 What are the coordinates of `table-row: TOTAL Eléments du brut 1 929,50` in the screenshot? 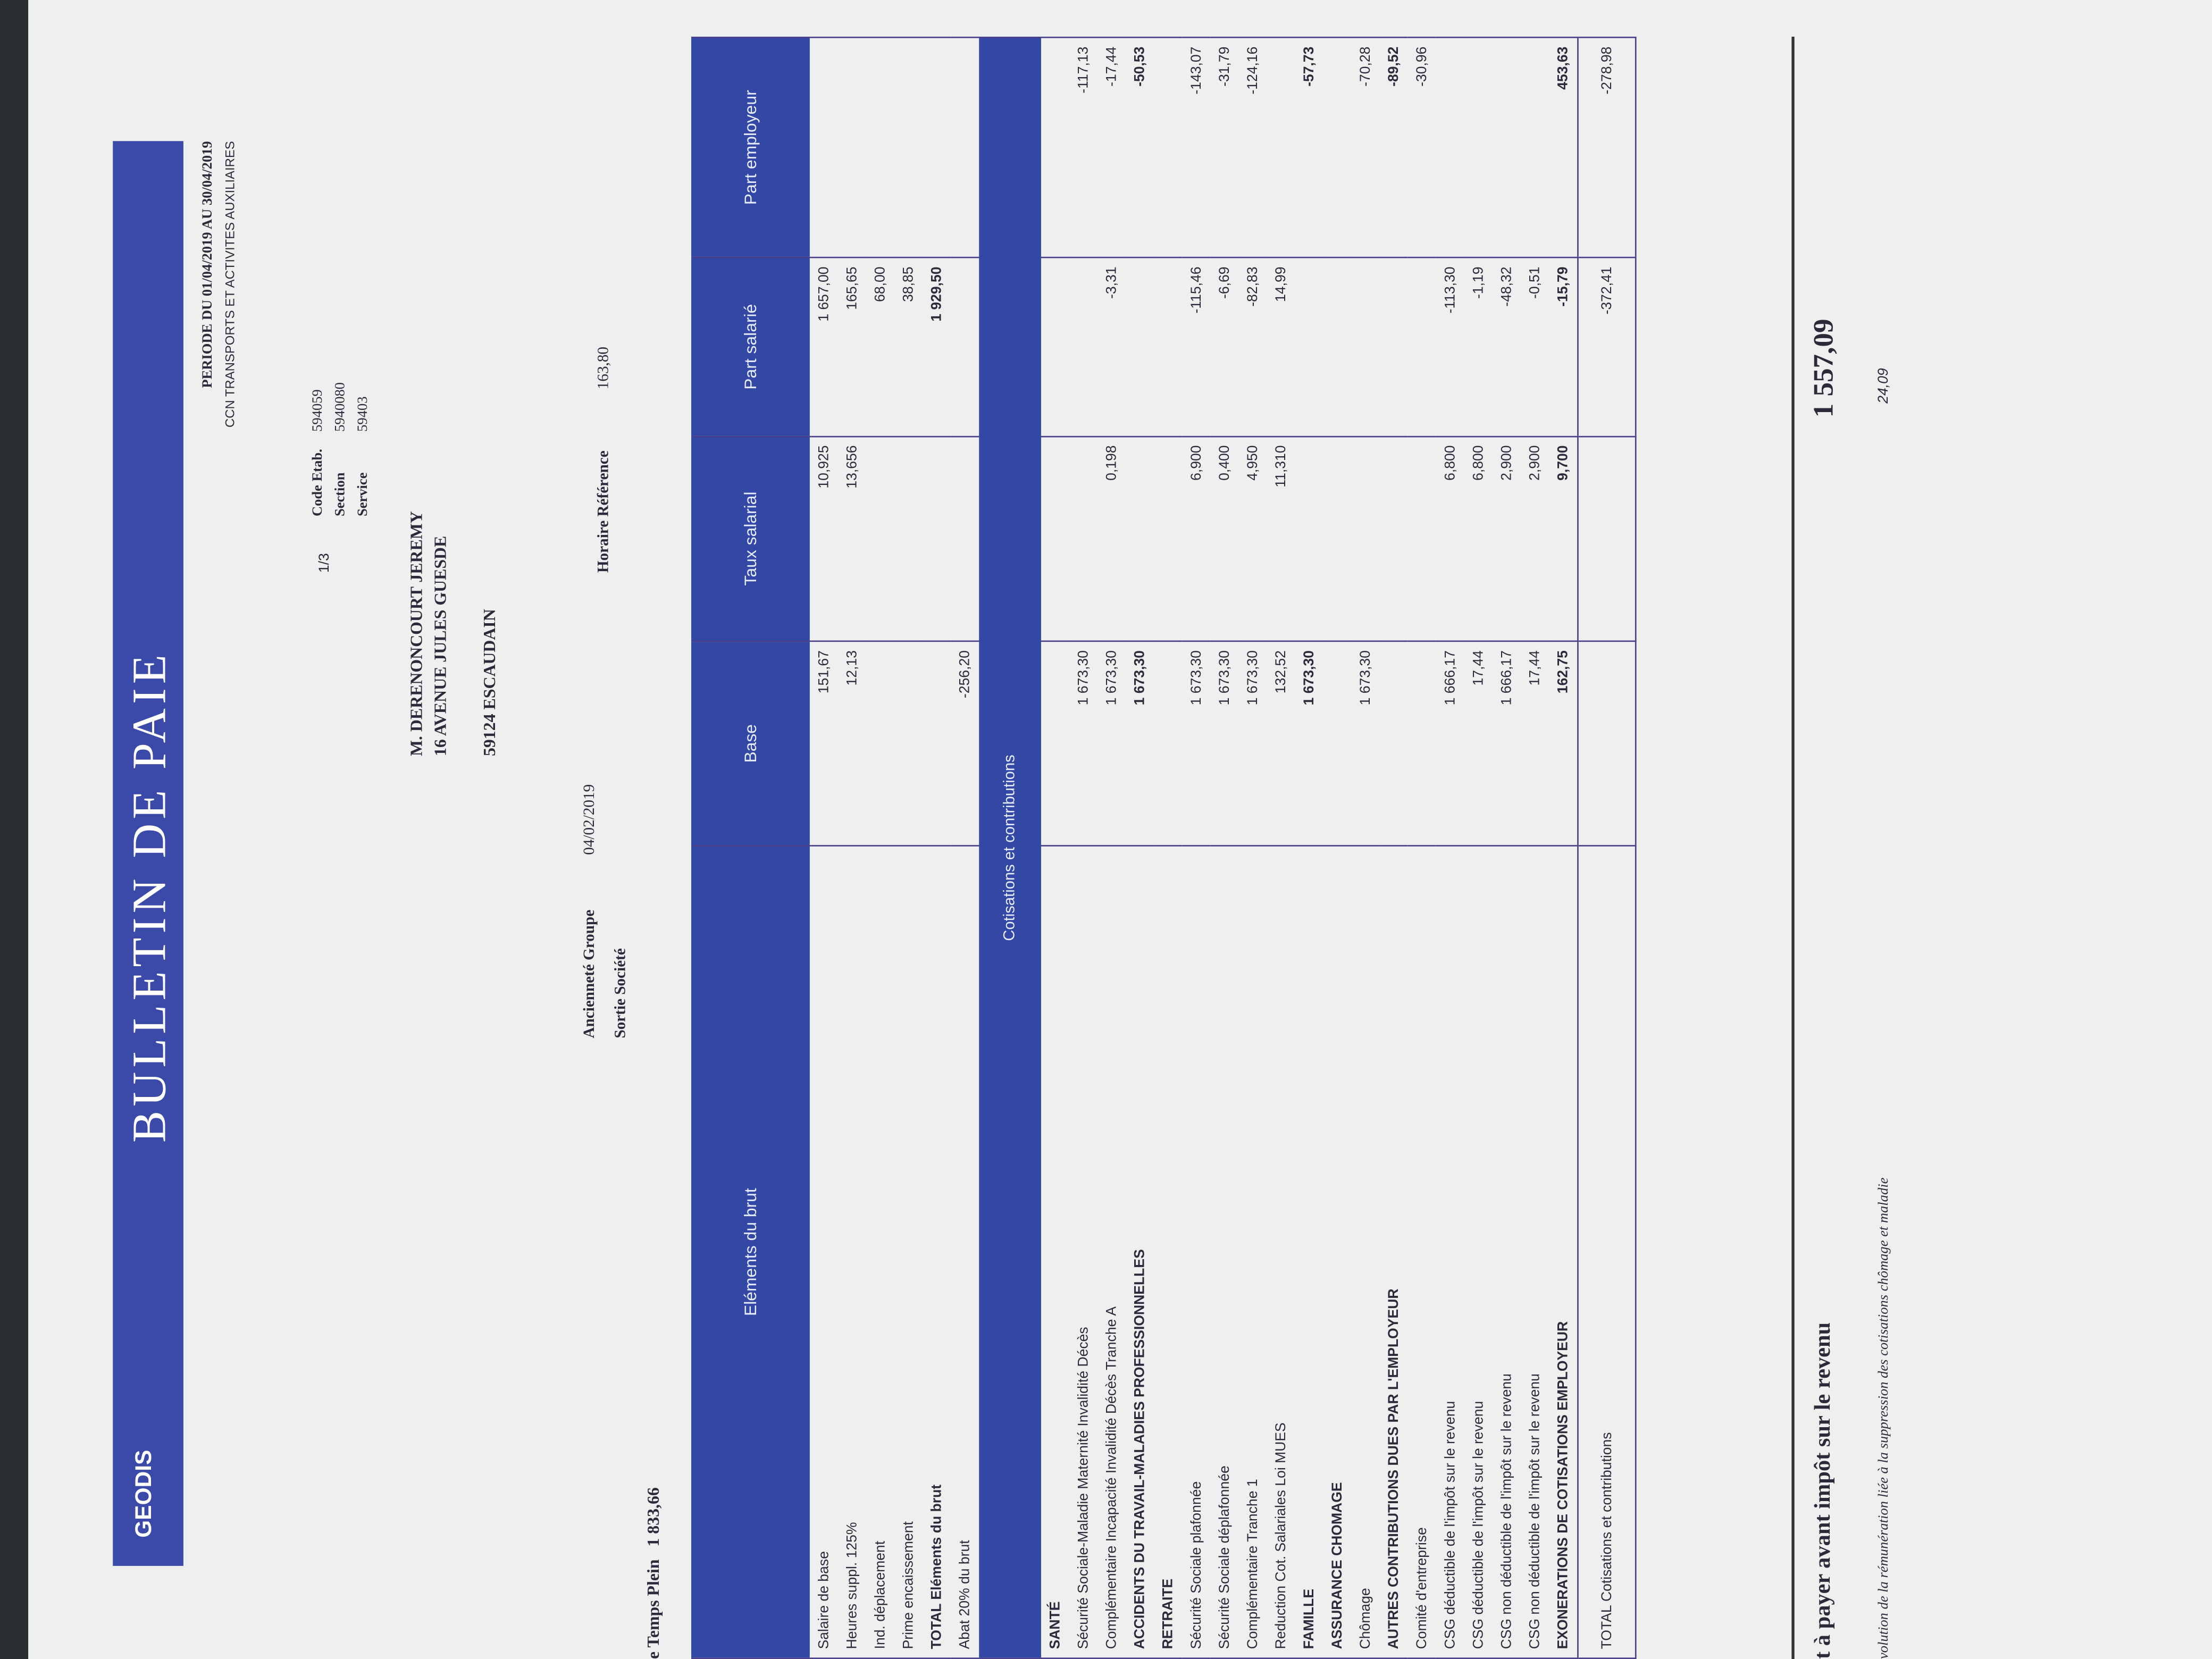 It's located at (937, 847).